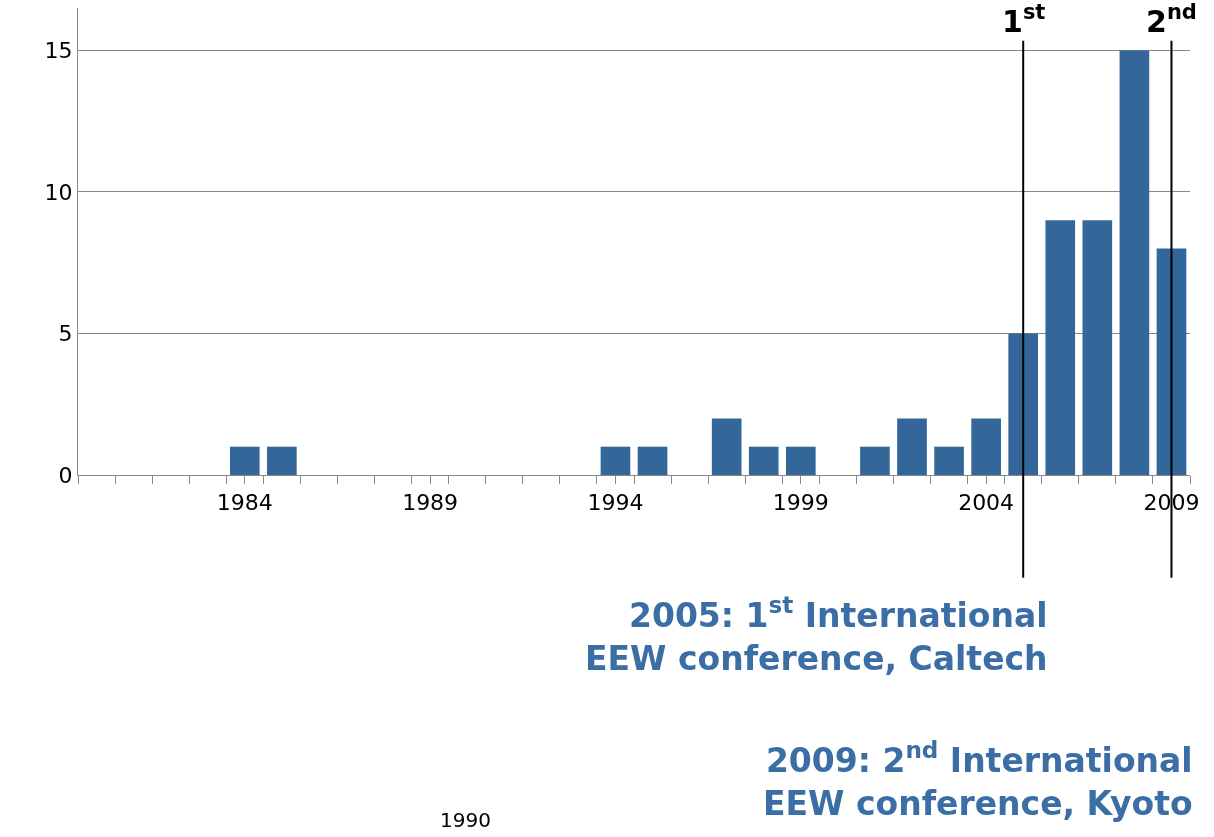 The width and height of the screenshot is (1214, 837). Describe the element at coordinates (430, 503) in the screenshot. I see `x-tick-label: 1989` at that location.